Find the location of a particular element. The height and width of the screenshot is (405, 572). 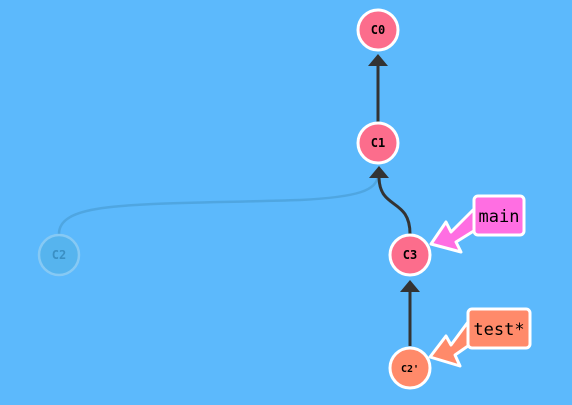

commit-node-c3: C3 is located at coordinates (410, 255).